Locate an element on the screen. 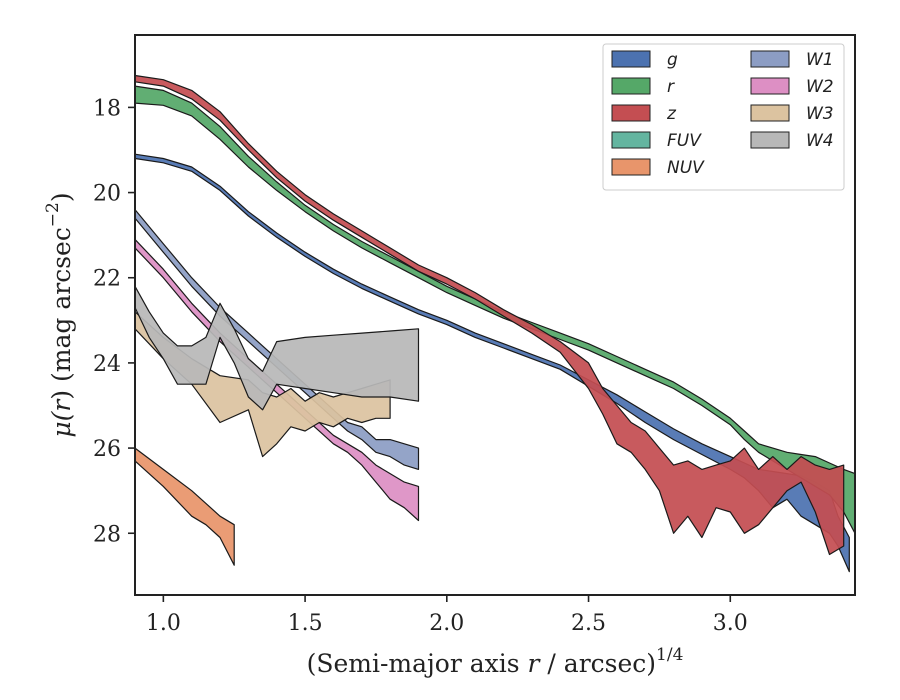 Image resolution: width=900 pixels, height=700 pixels. y-tick-label: 20 is located at coordinates (107, 194).